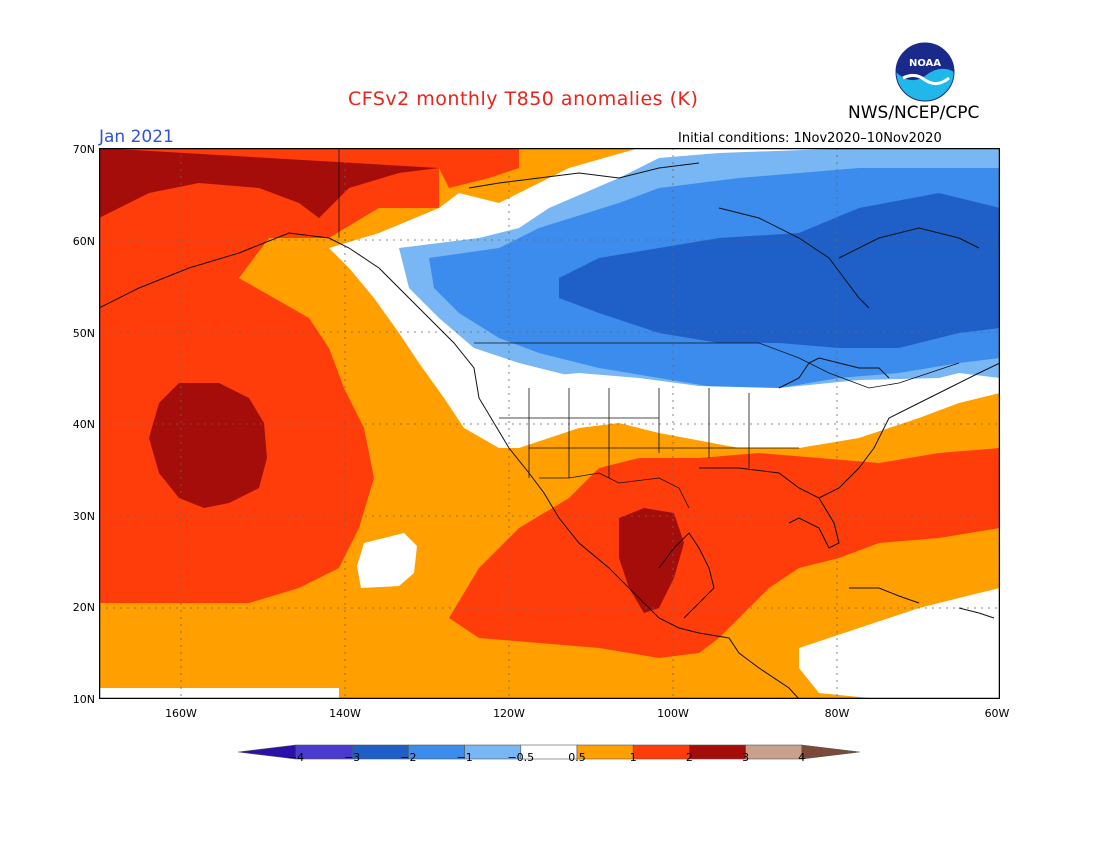 This screenshot has height=850, width=1100. What do you see at coordinates (181, 713) in the screenshot?
I see `lon-label: 160W` at bounding box center [181, 713].